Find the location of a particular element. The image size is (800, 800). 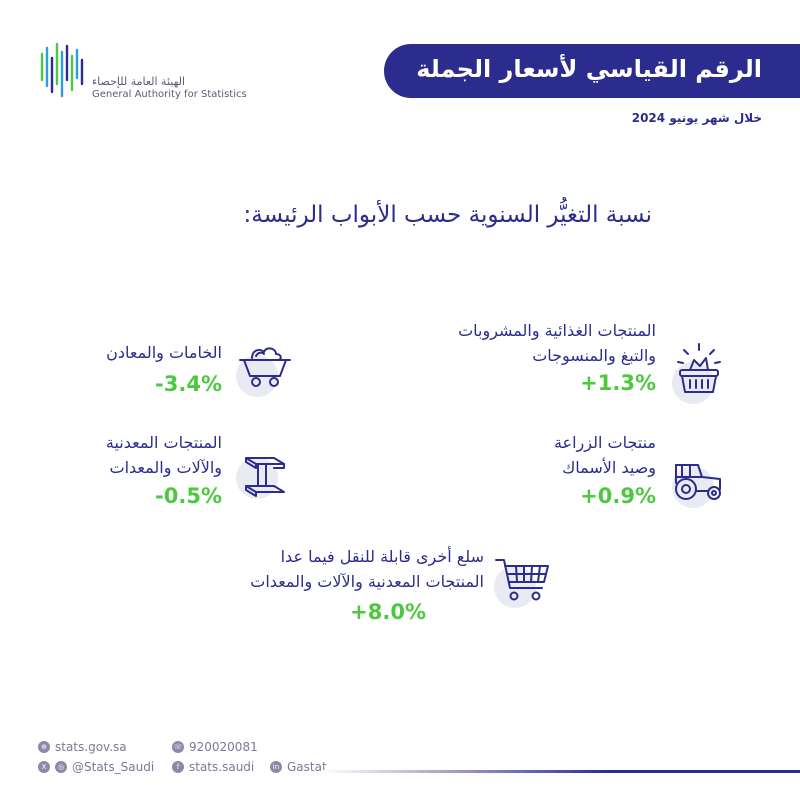

page-title: الرقم القياسي لأسعار الجملة is located at coordinates (589, 69).